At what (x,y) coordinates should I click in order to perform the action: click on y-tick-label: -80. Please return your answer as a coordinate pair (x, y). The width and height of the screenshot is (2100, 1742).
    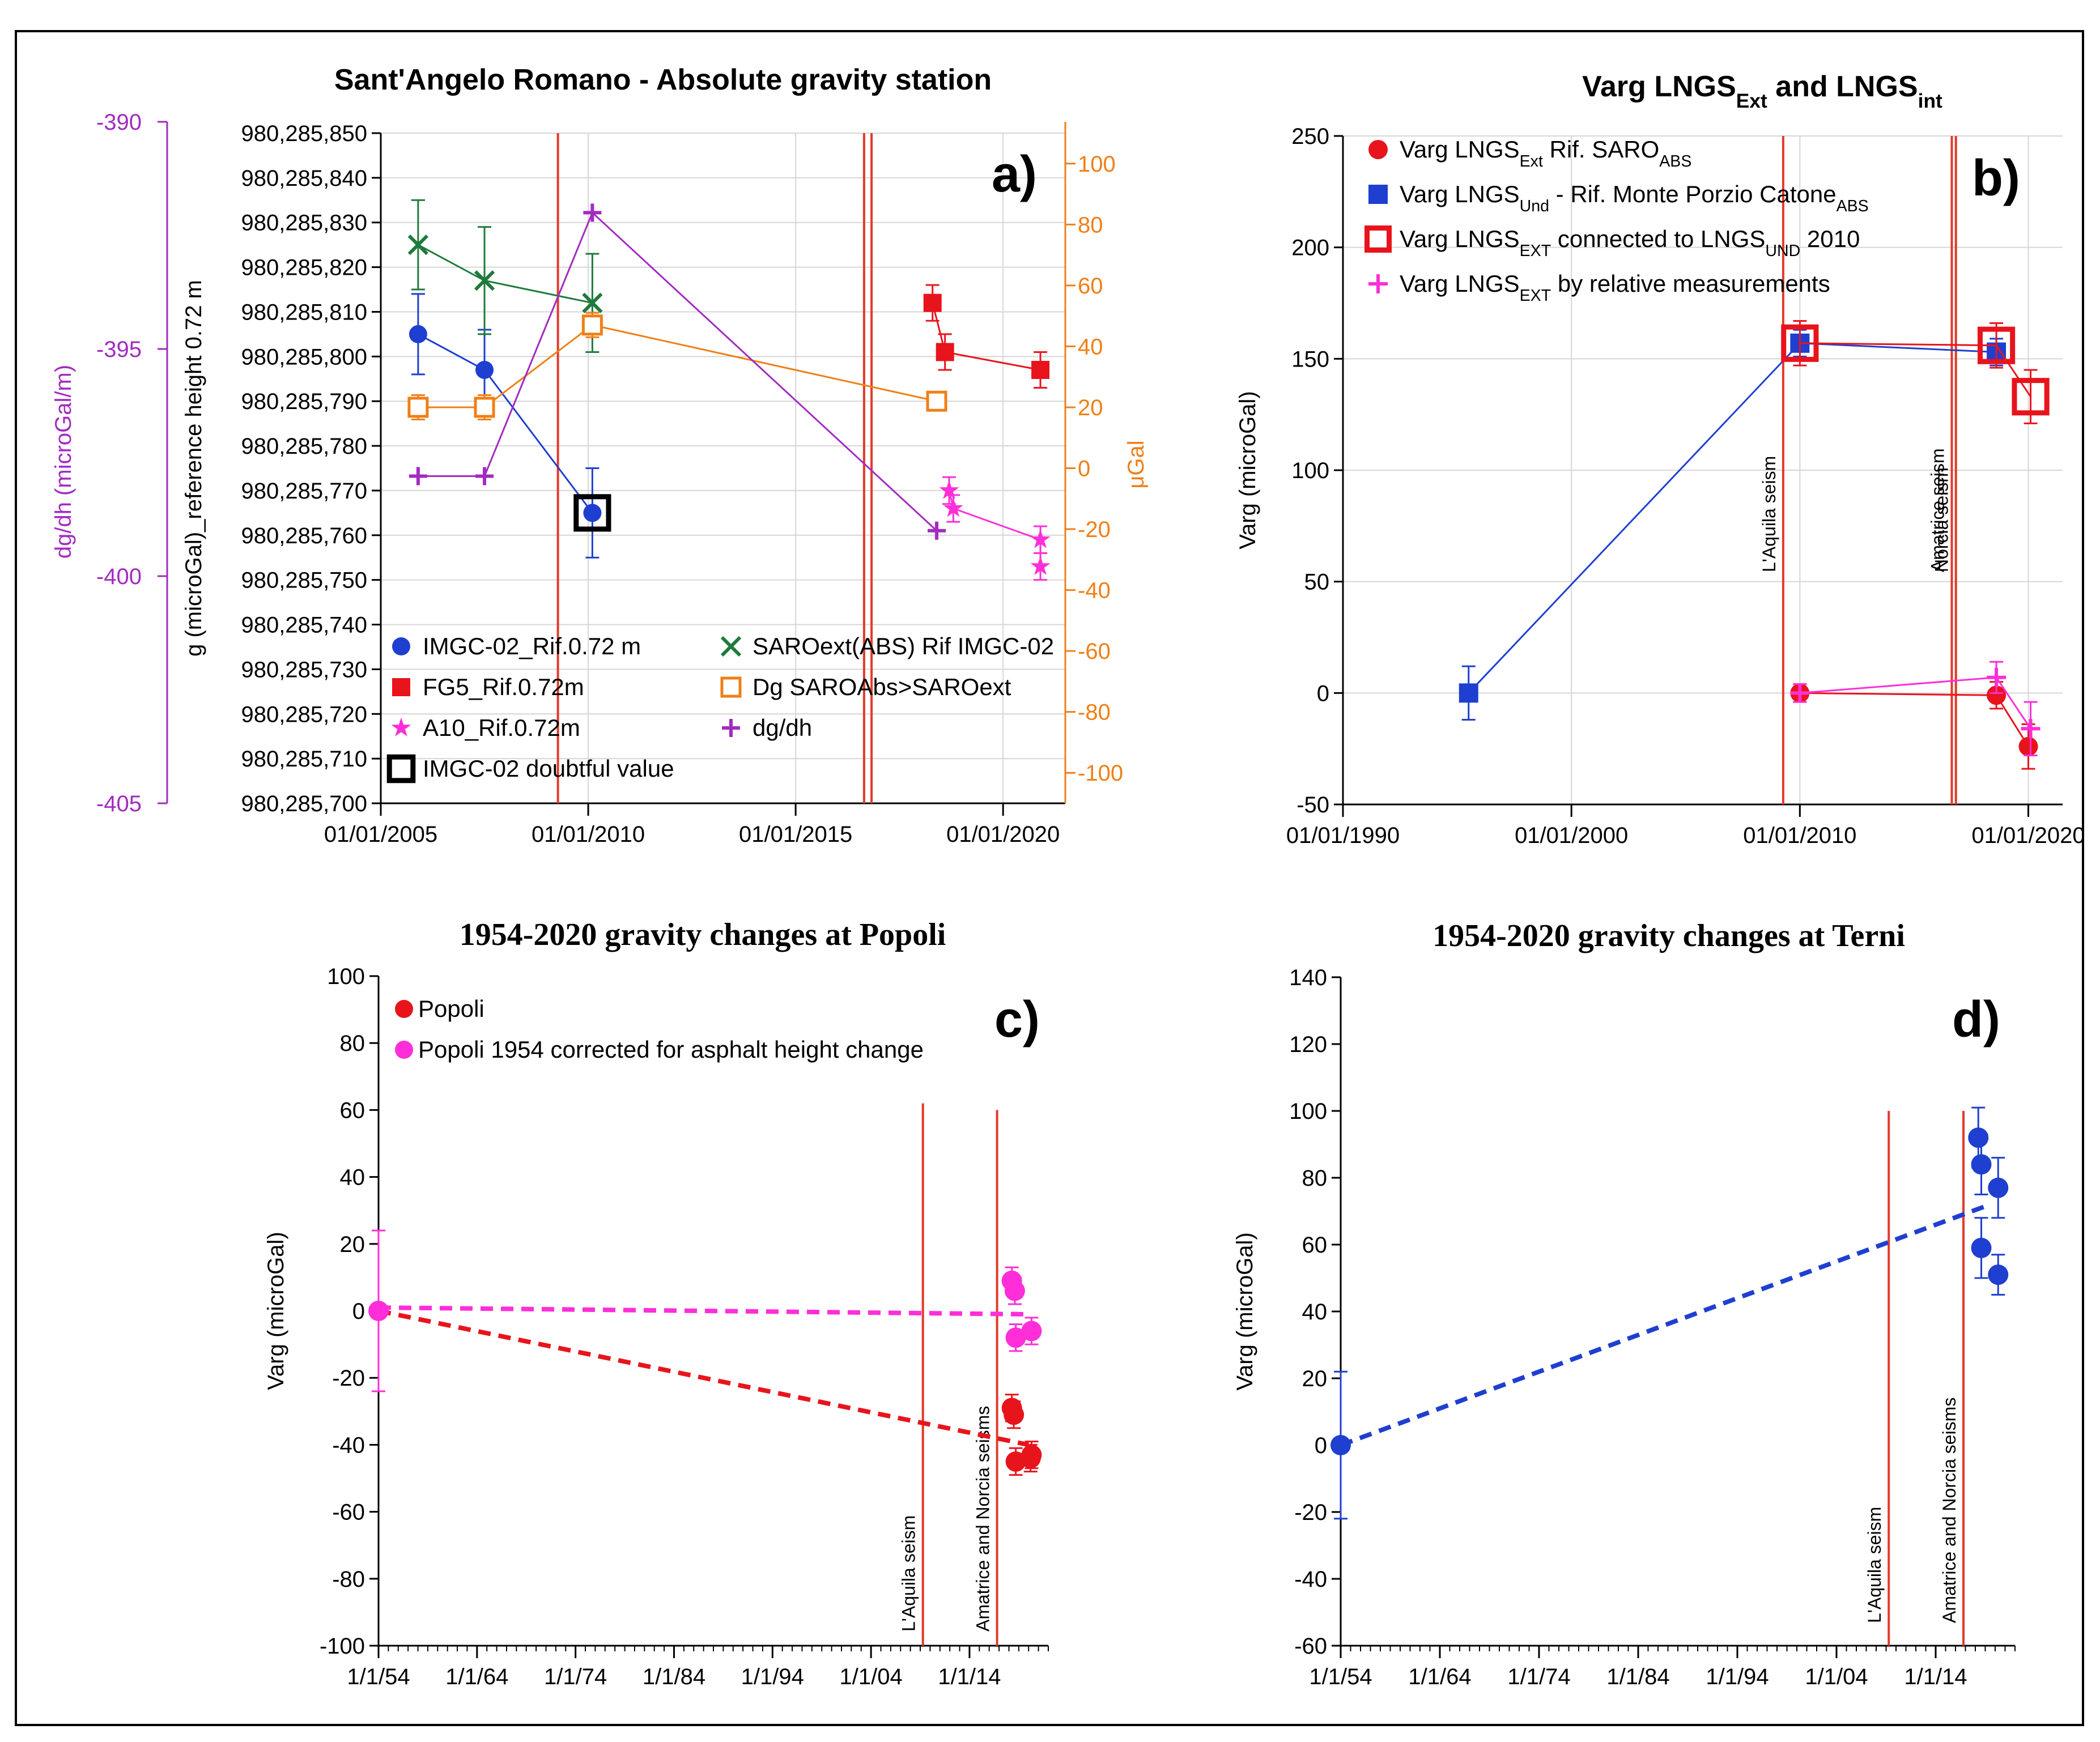
    Looking at the image, I should click on (348, 1579).